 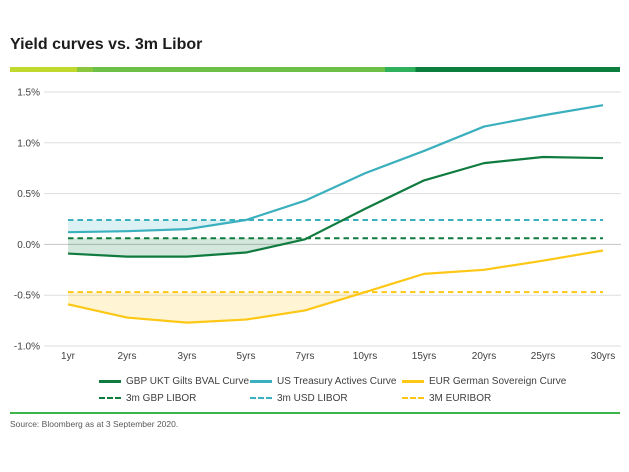 I want to click on legend-label: US Treasury Actives Curve, so click(x=337, y=381).